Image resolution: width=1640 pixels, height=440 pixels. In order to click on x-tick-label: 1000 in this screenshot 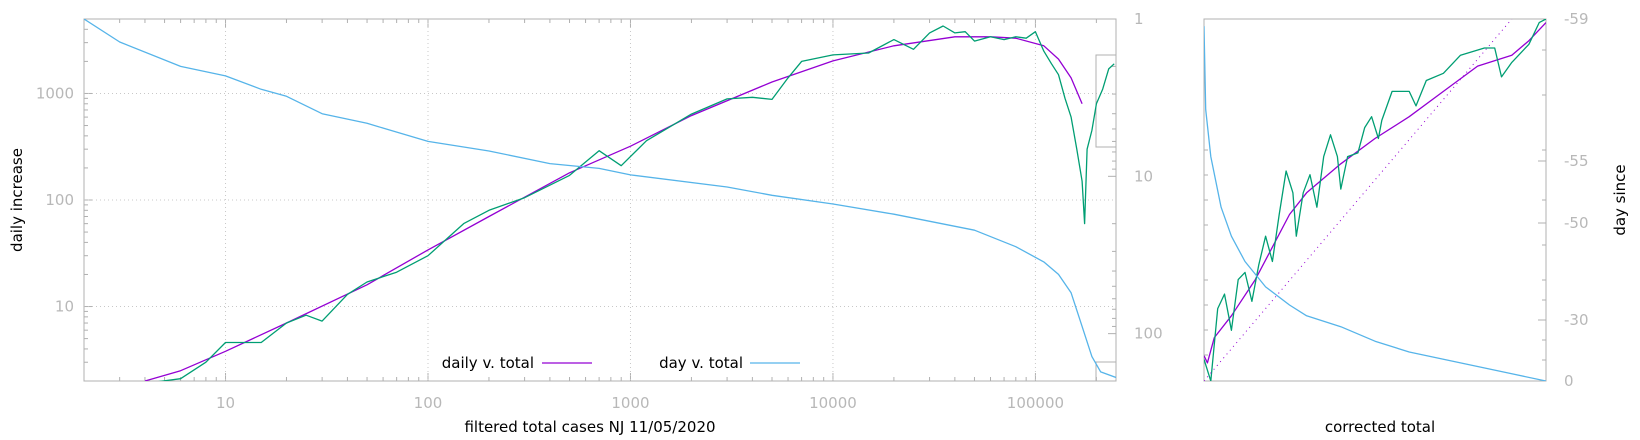, I will do `click(630, 403)`.